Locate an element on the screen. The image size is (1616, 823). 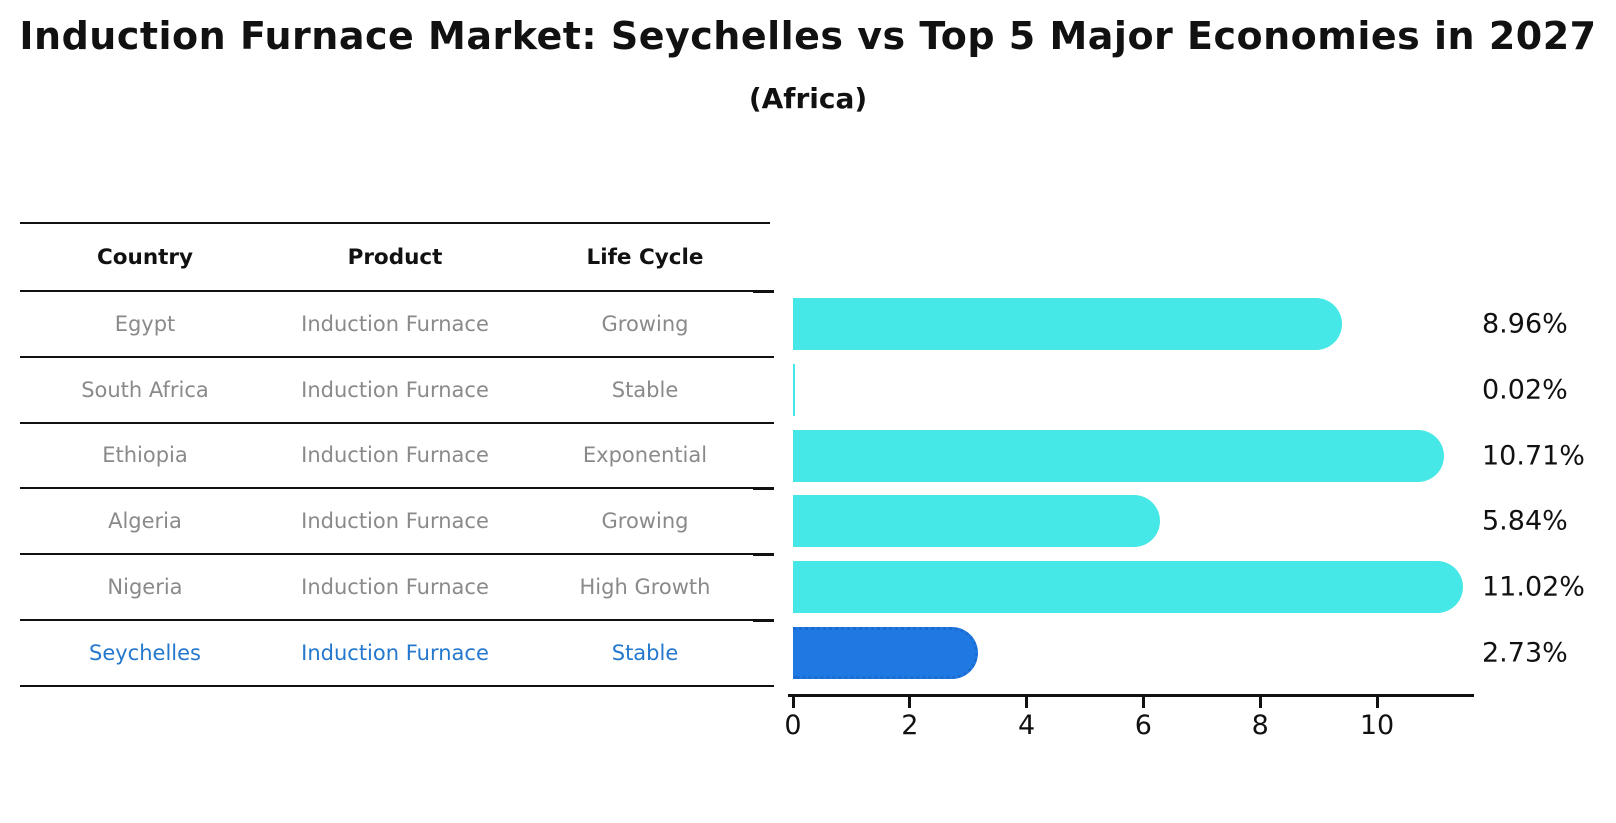
column-header-life-cycle: Life Cycle is located at coordinates (645, 257).